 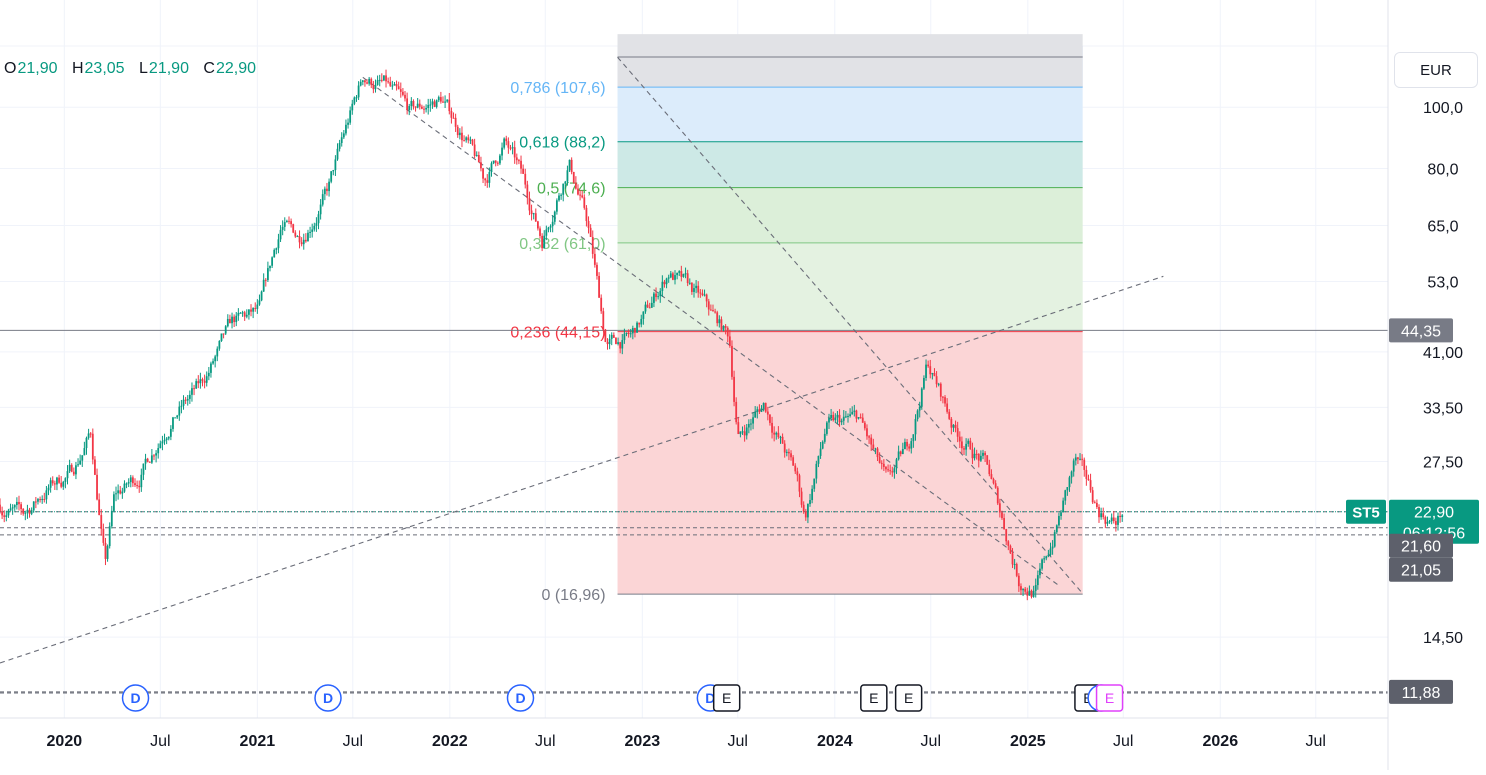 What do you see at coordinates (1443, 463) in the screenshot?
I see `price-tick-label: 27,50` at bounding box center [1443, 463].